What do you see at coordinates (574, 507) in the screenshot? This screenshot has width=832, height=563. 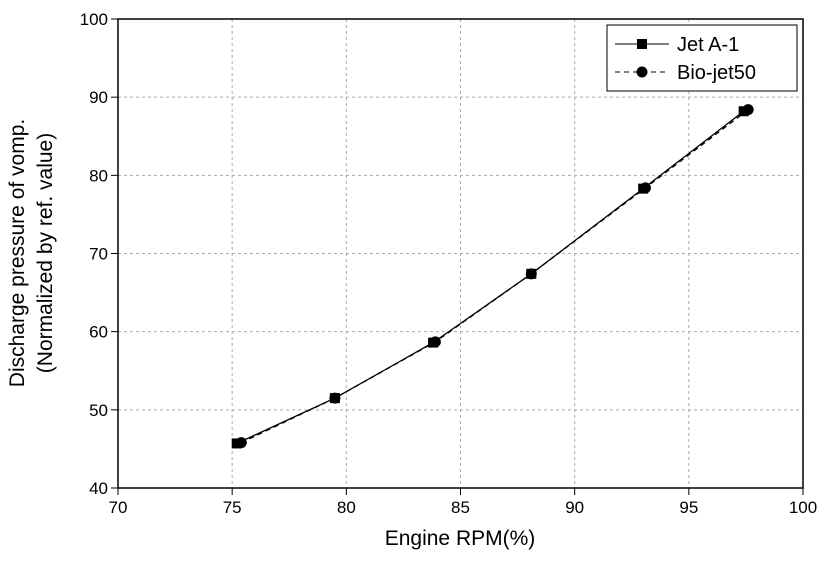 I see `x-tick-label: 90` at bounding box center [574, 507].